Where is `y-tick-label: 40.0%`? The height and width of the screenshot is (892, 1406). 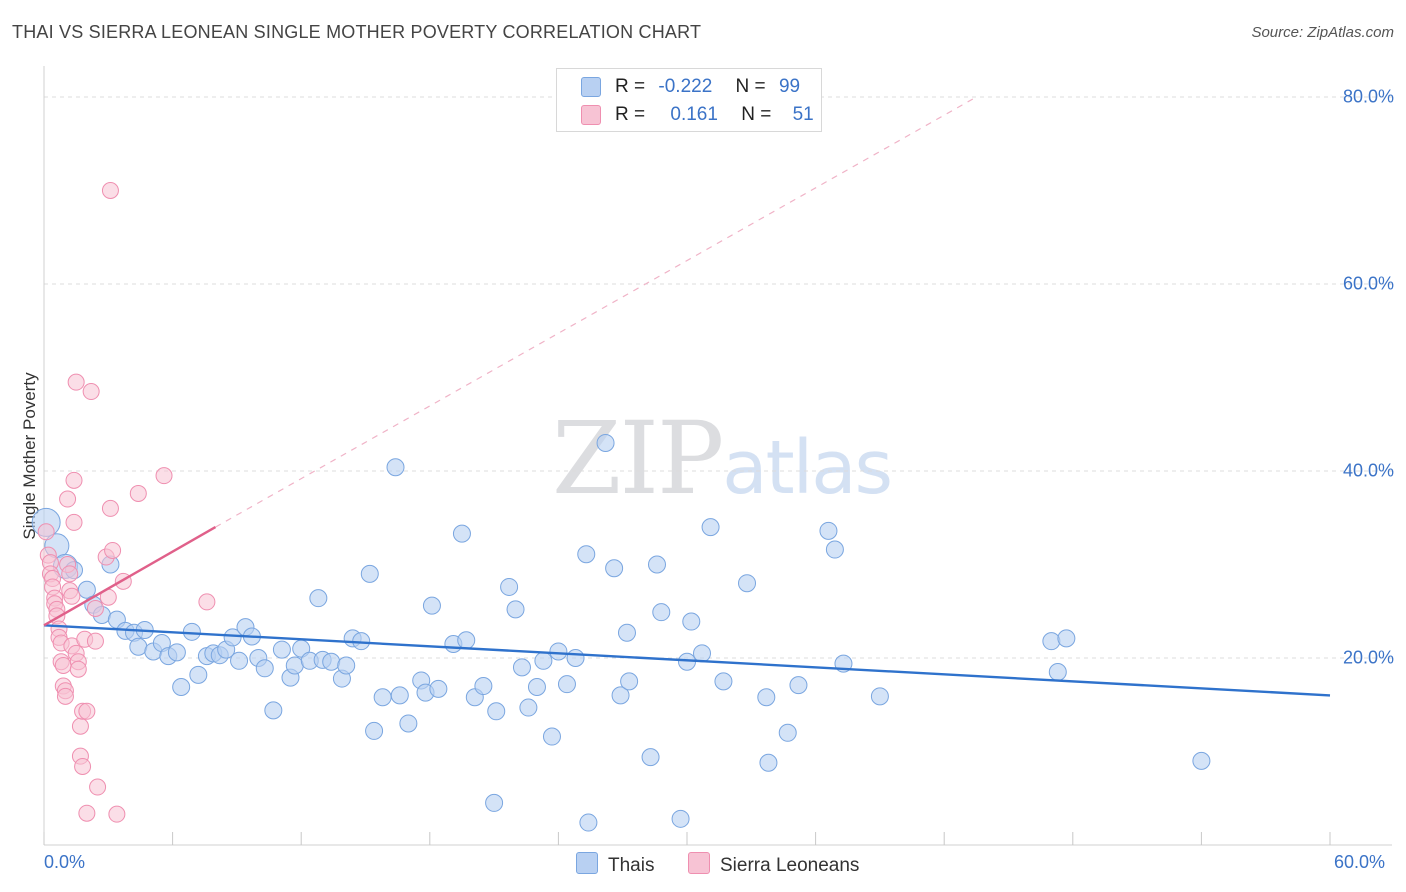 y-tick-label: 40.0% is located at coordinates (1368, 470).